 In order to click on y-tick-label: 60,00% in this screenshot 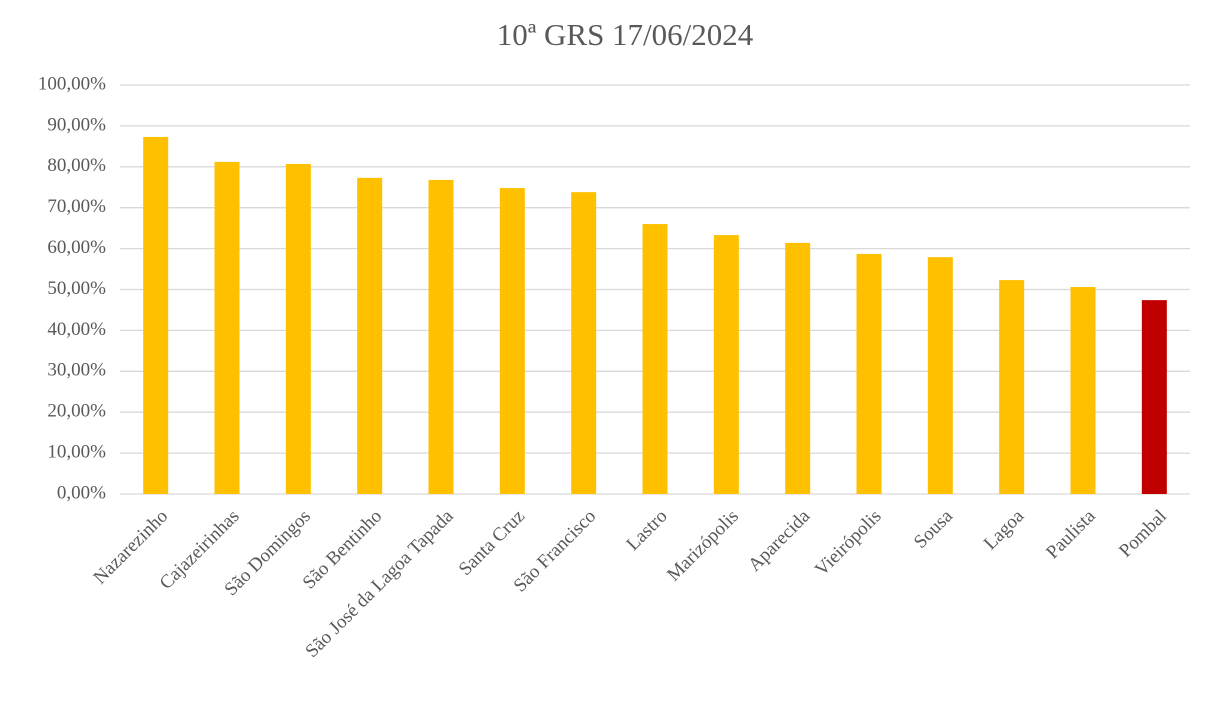, I will do `click(76, 247)`.